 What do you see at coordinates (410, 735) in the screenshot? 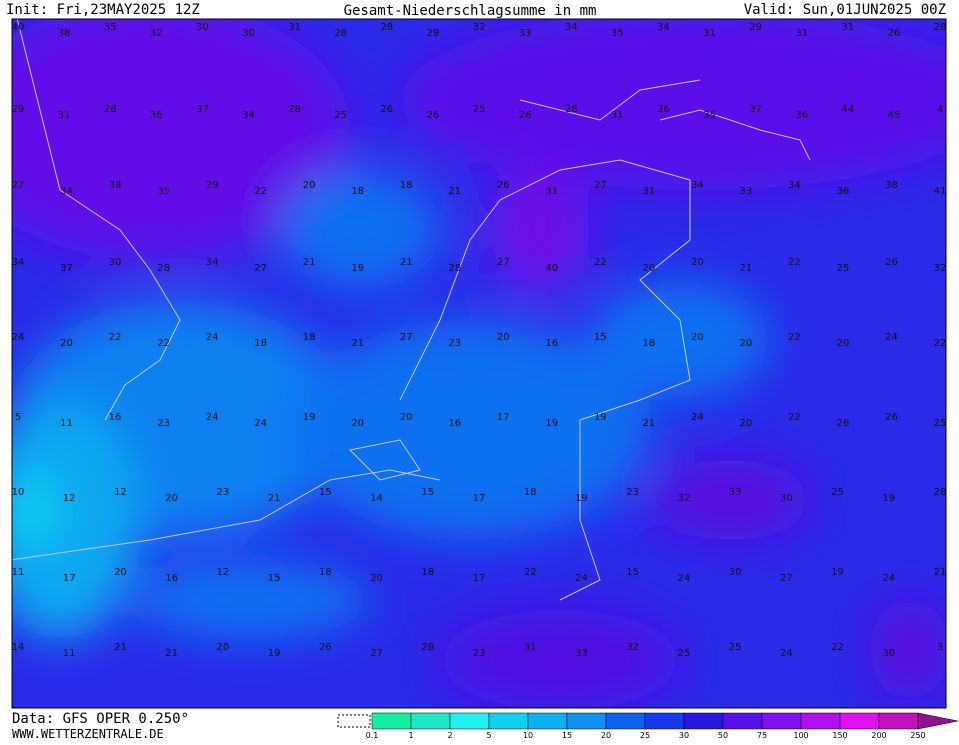
I see `legend-label: 1` at bounding box center [410, 735].